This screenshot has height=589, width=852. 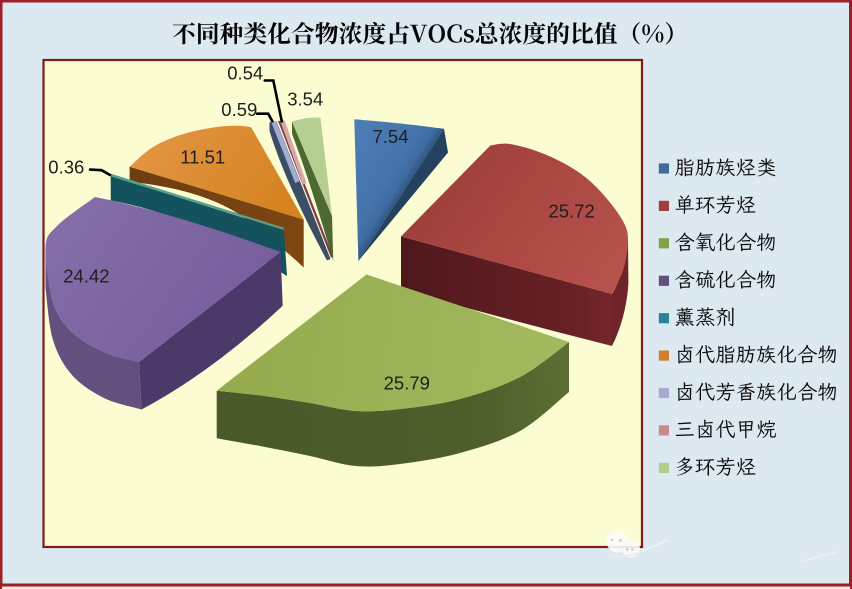 What do you see at coordinates (390, 136) in the screenshot?
I see `svg-text: 7.54` at bounding box center [390, 136].